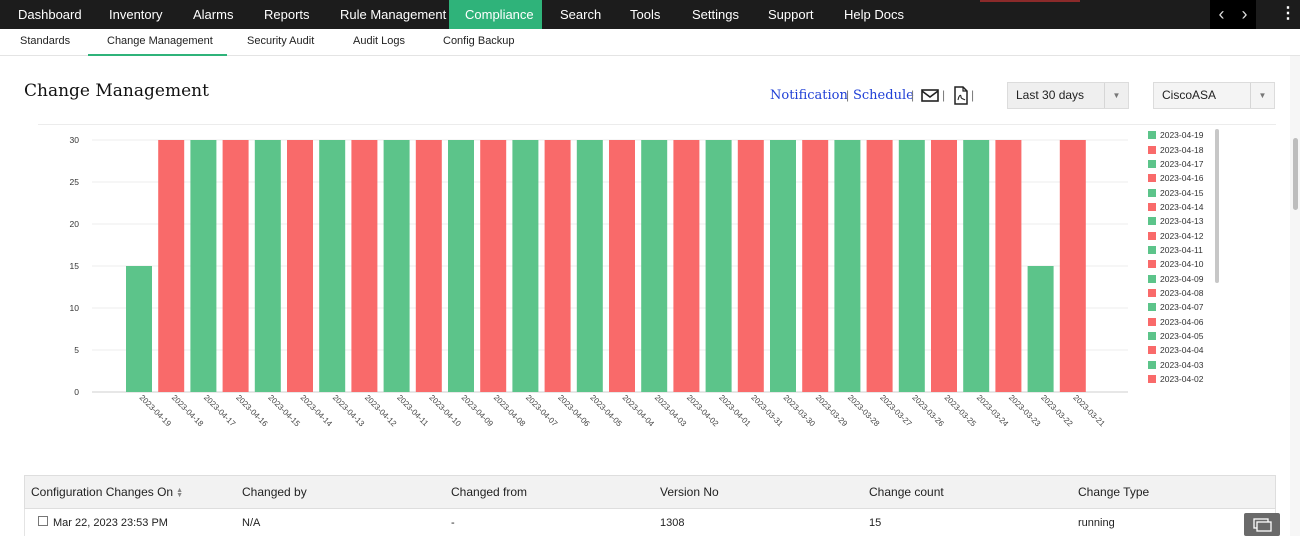  I want to click on legend-item: 2023-04-10, so click(1178, 264).